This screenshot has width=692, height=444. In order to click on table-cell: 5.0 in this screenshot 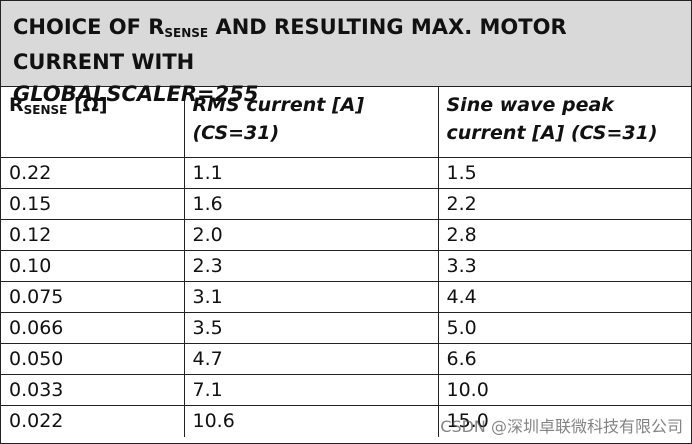, I will do `click(564, 328)`.